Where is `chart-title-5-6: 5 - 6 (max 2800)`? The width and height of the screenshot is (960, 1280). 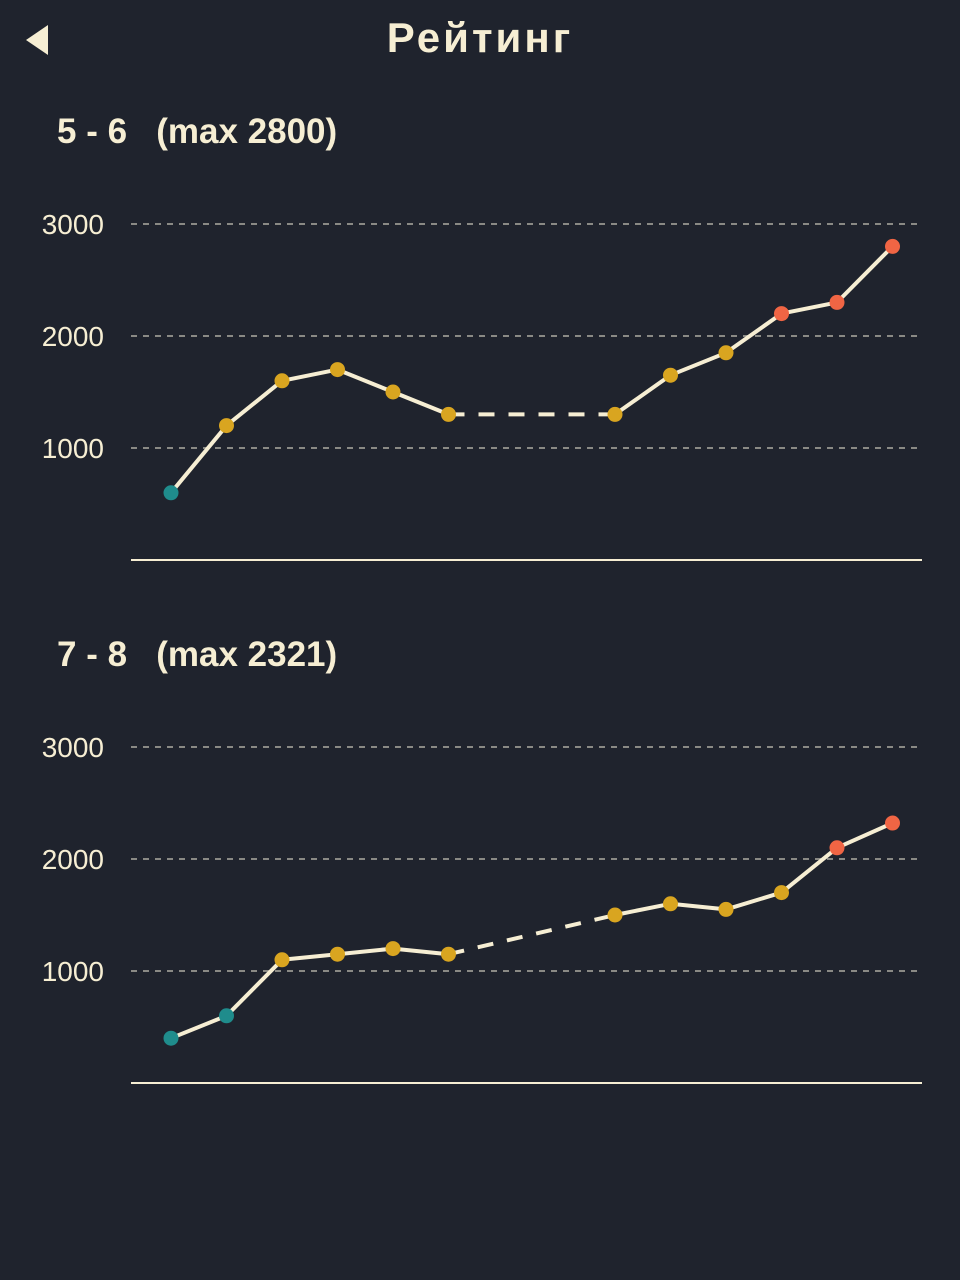
chart-title-5-6: 5 - 6 (max 2800) is located at coordinates (197, 131).